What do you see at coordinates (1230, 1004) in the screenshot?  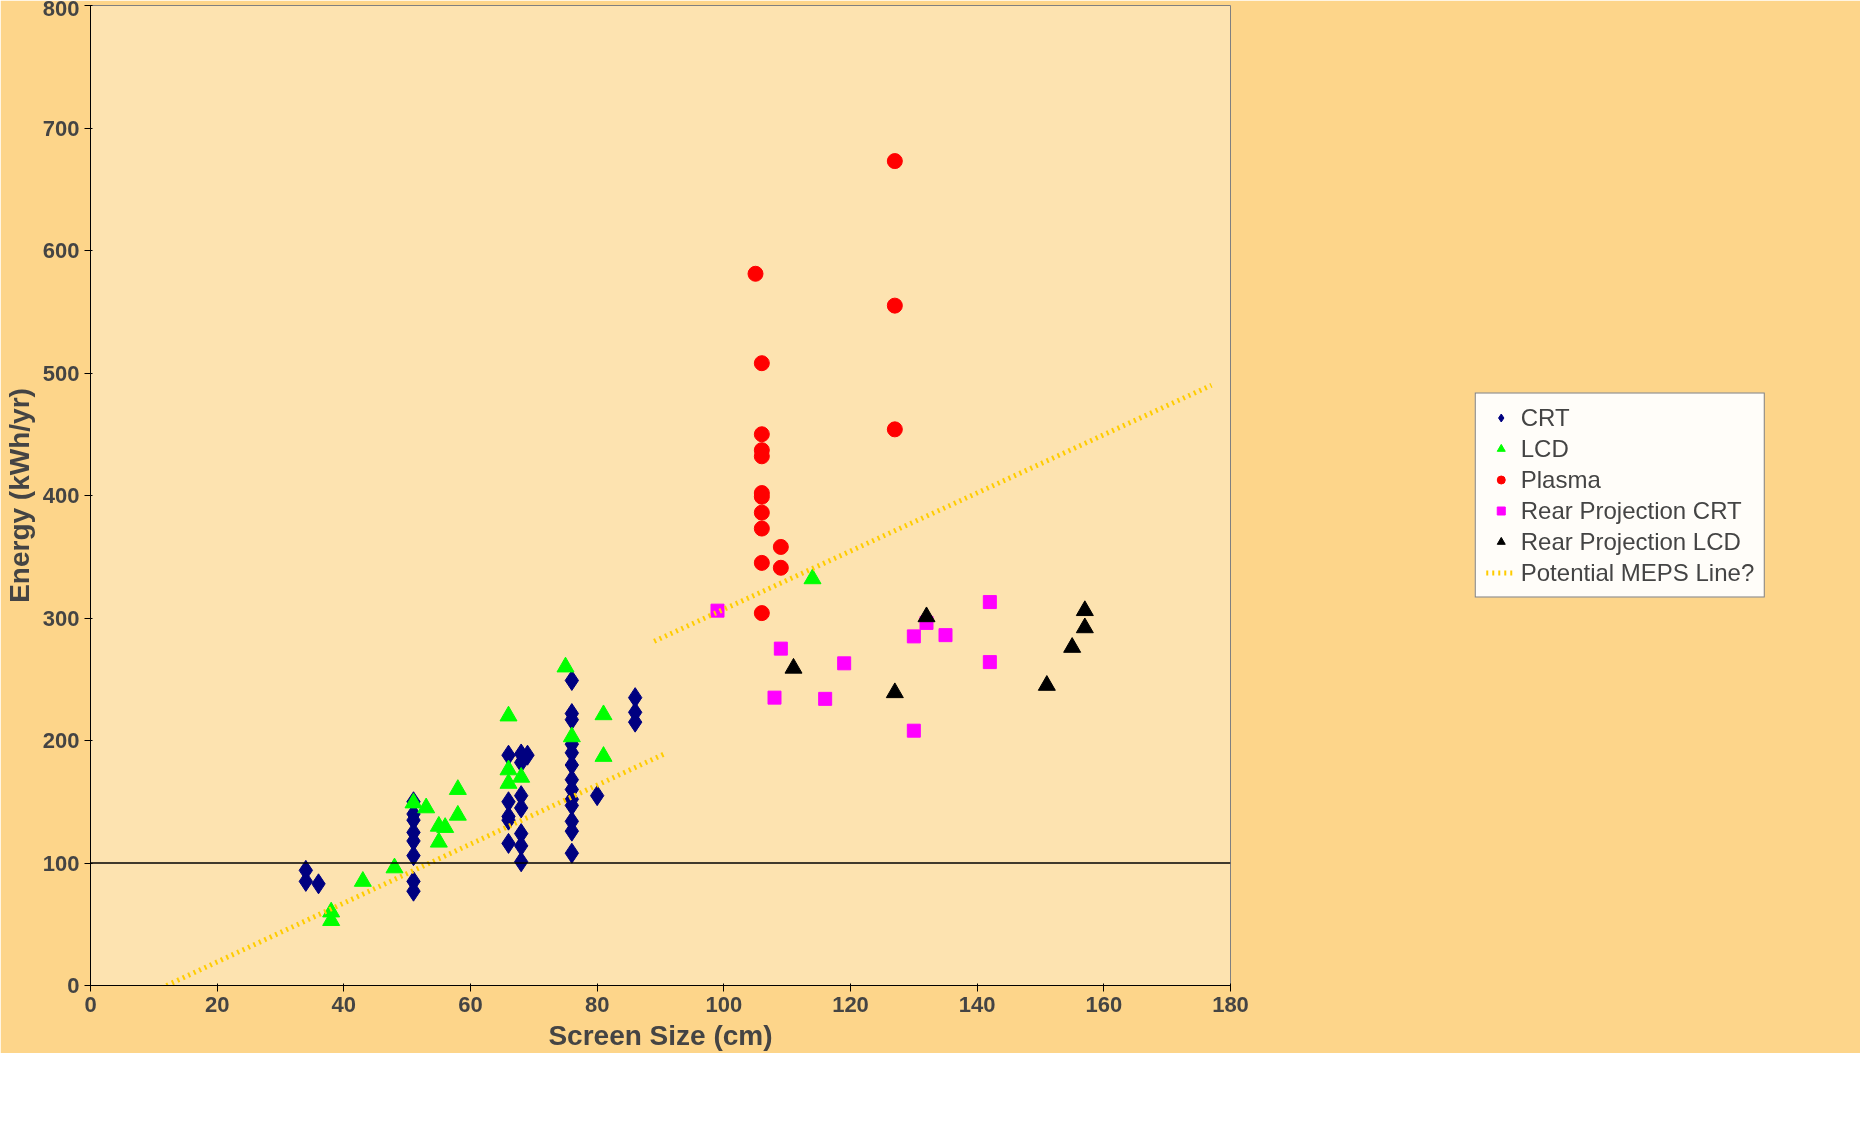 I see `x-tick-label: 180` at bounding box center [1230, 1004].